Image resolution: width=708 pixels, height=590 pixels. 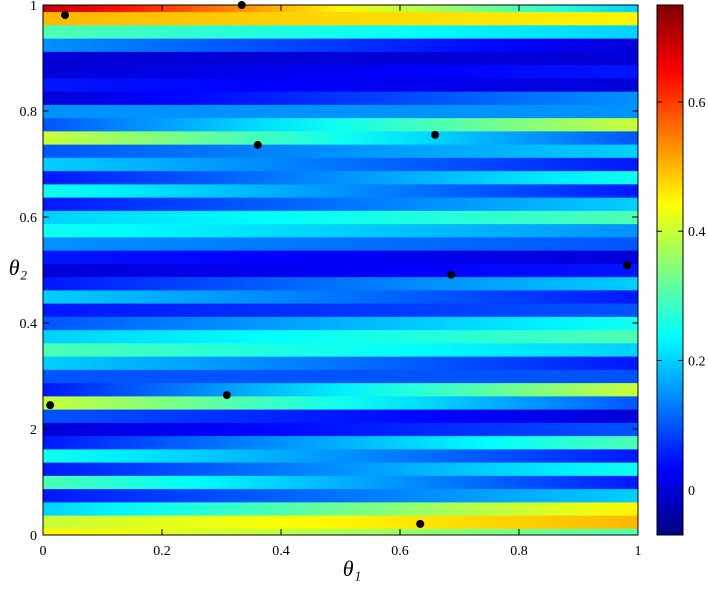 What do you see at coordinates (352, 568) in the screenshot?
I see `x-axis-label: θ₁` at bounding box center [352, 568].